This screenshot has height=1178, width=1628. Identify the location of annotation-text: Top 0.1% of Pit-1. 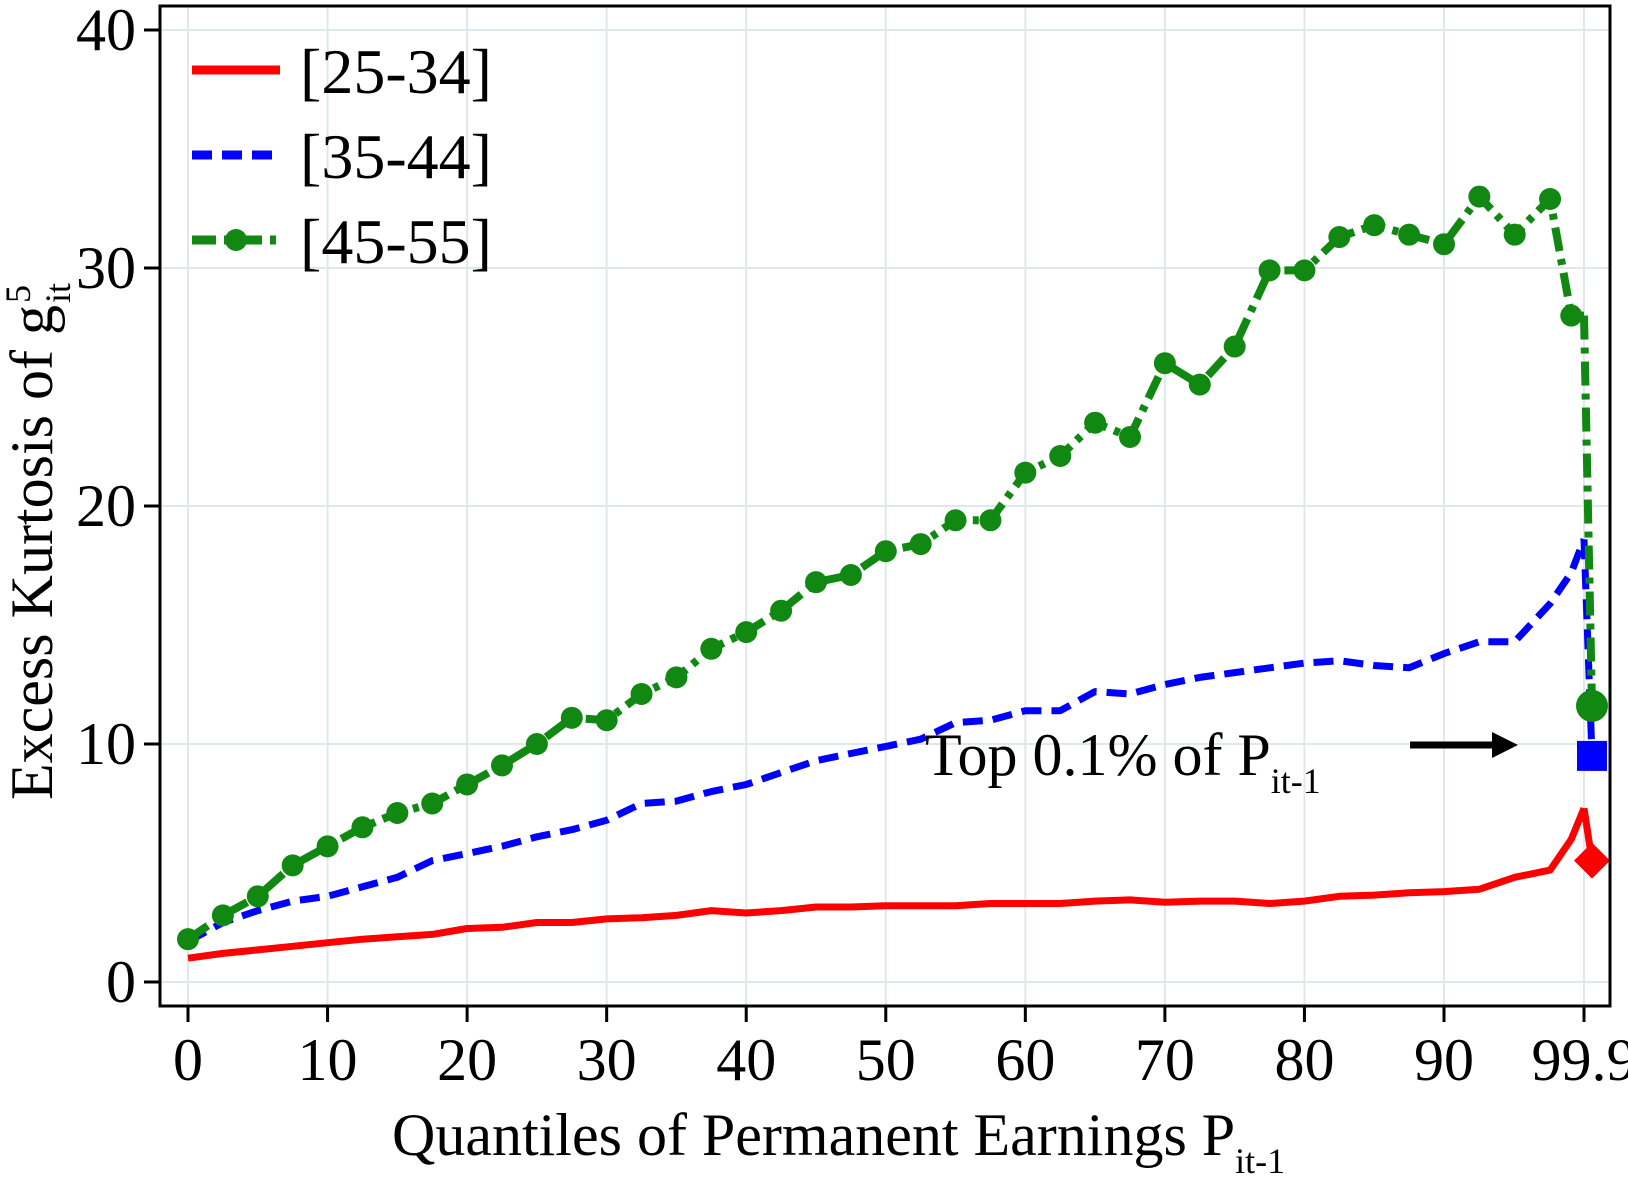
(1123, 761).